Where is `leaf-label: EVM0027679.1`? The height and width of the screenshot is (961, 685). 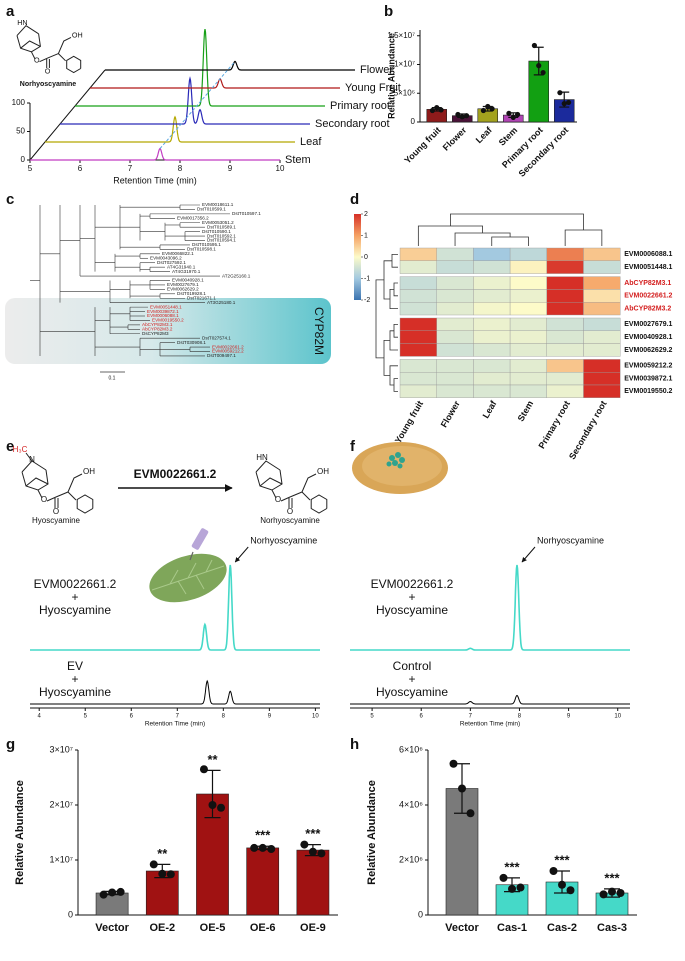 leaf-label: EVM0027679.1 is located at coordinates (183, 284).